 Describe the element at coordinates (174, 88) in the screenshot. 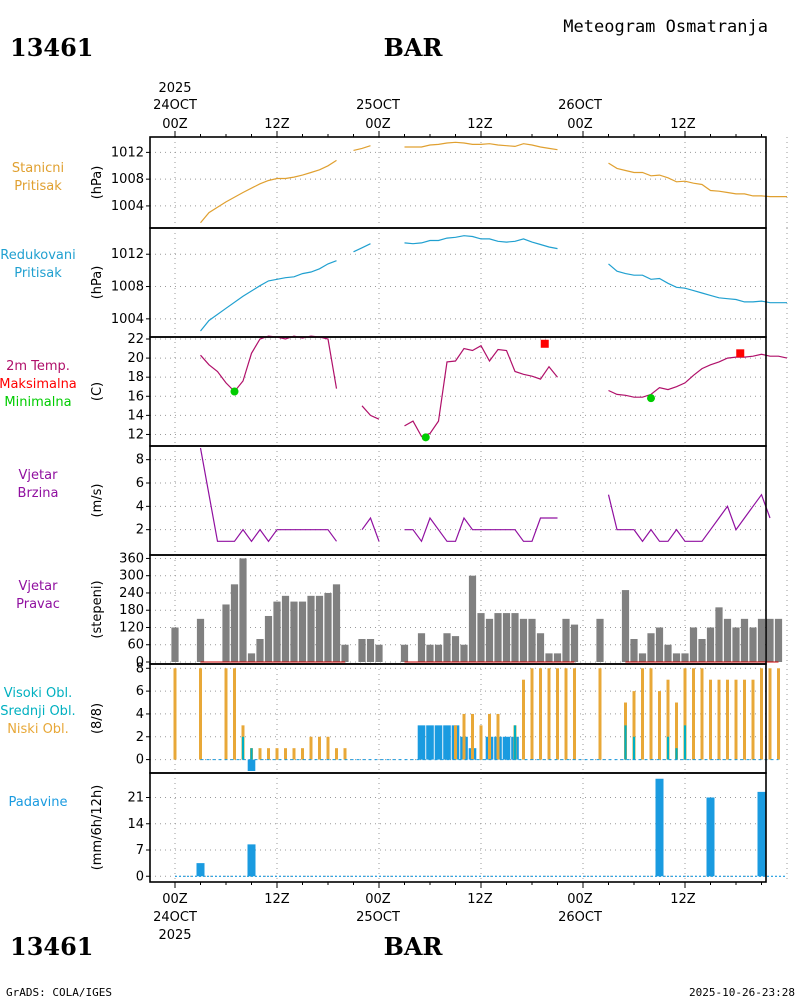

I see `top-year-label: 2025` at that location.